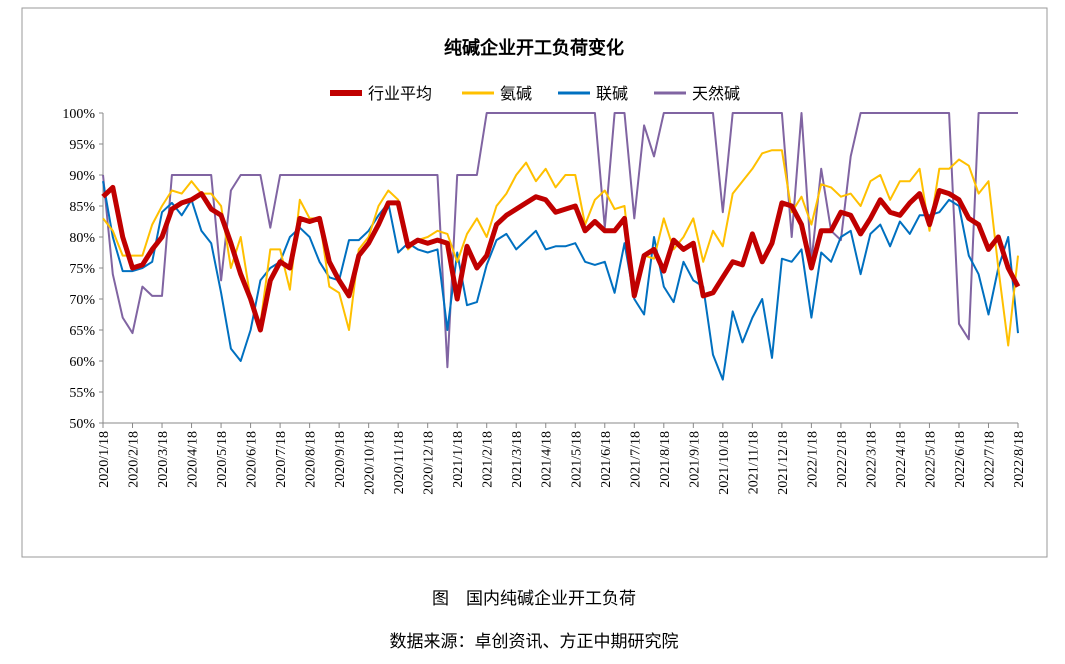 The height and width of the screenshot is (664, 1065). What do you see at coordinates (724, 463) in the screenshot?
I see `x-tick-label: 2021/10/18` at bounding box center [724, 463].